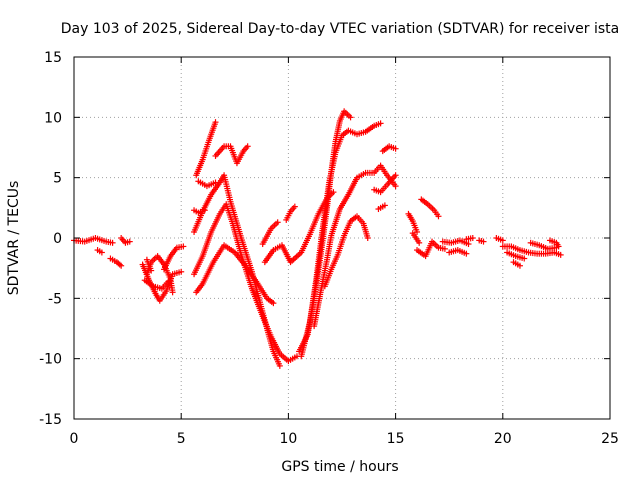  I want to click on x-tick-label: 0, so click(74, 439).